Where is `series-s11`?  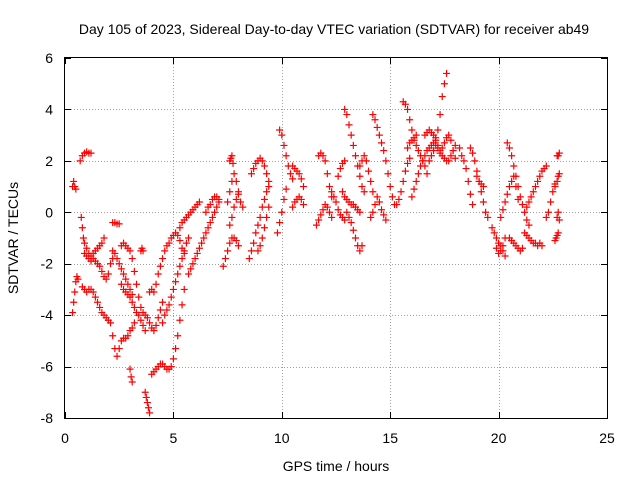 series-s11 is located at coordinates (133, 307).